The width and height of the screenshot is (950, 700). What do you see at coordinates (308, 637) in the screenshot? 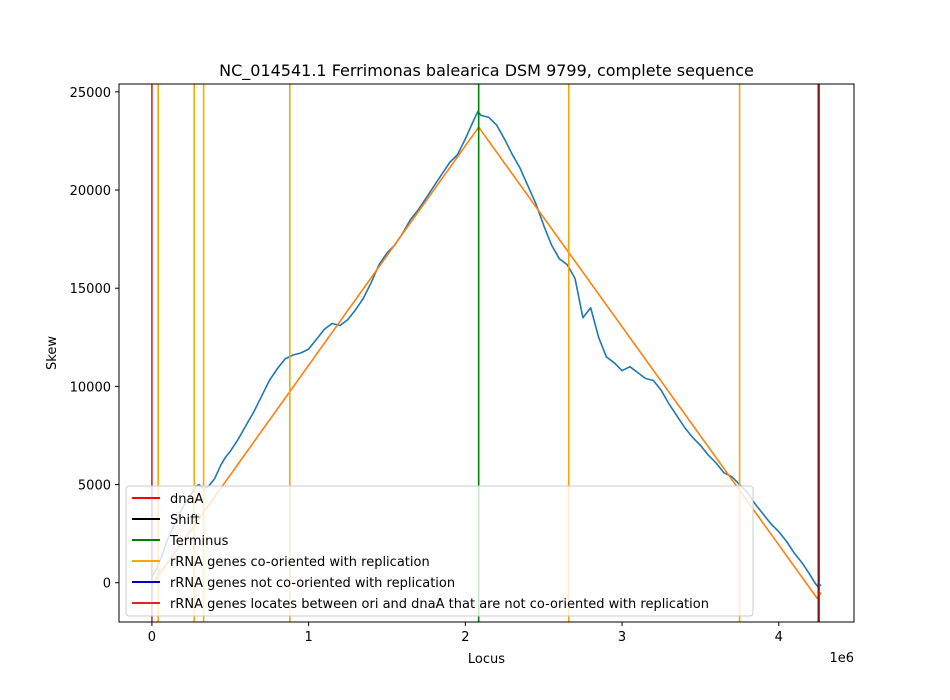
I see `x-tick-label: 1` at bounding box center [308, 637].